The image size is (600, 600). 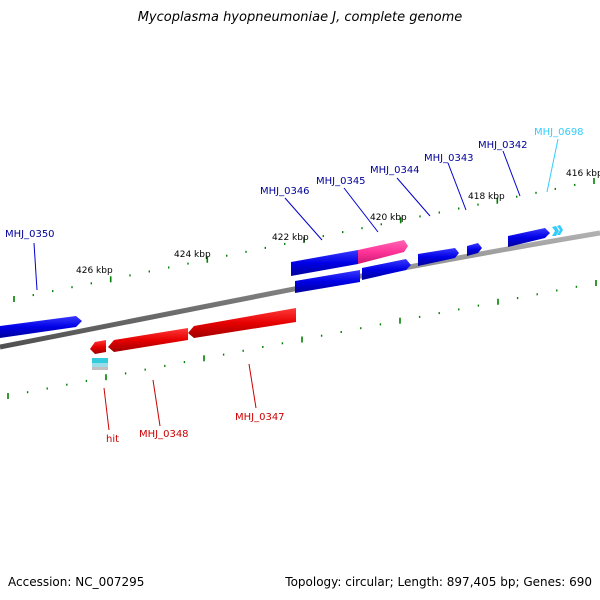 What do you see at coordinates (30, 234) in the screenshot?
I see `label-mhj-0350: MHJ_0350` at bounding box center [30, 234].